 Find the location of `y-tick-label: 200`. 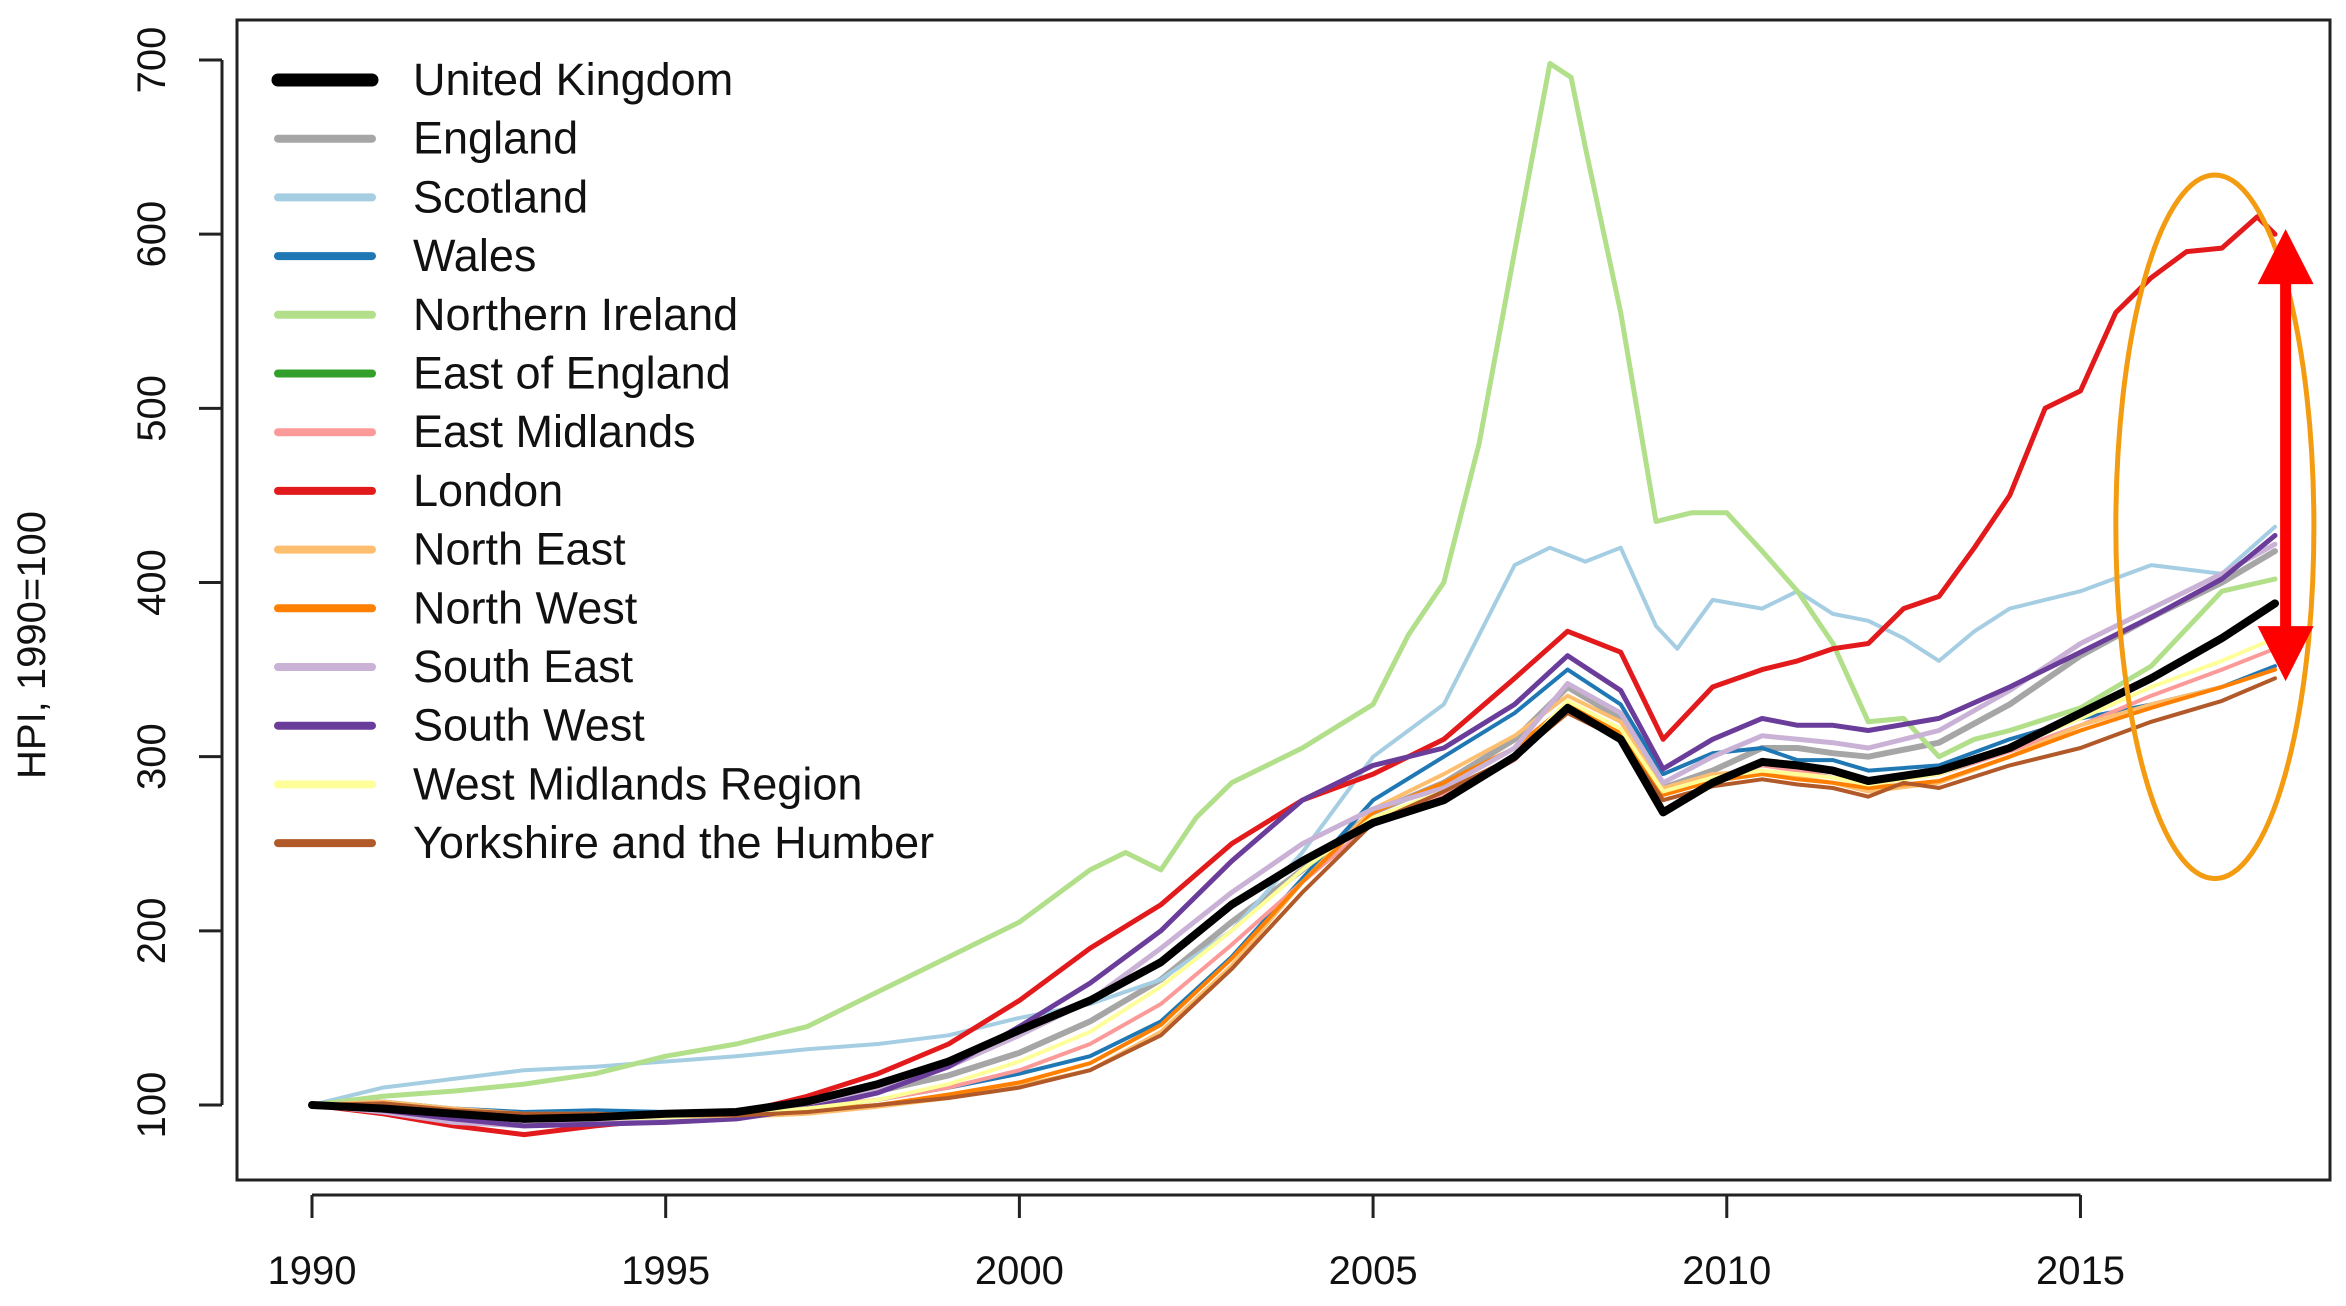

y-tick-label: 200 is located at coordinates (152, 930).